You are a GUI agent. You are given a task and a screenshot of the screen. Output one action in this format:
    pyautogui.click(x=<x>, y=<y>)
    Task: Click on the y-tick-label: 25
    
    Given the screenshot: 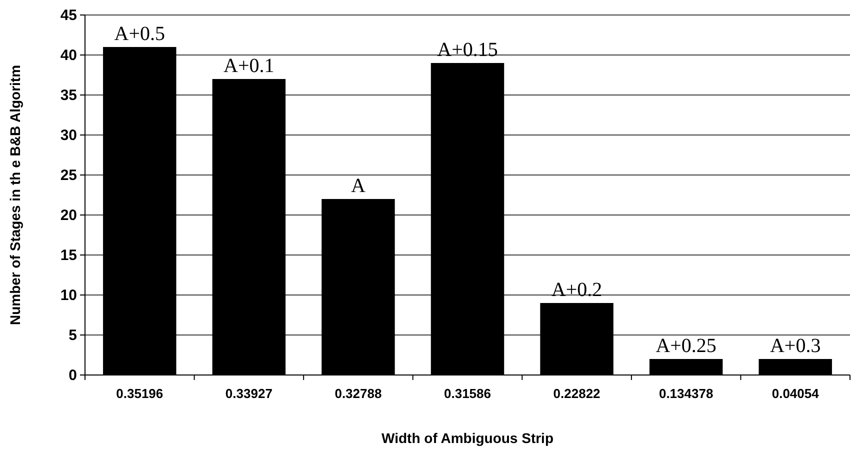 What is the action you would take?
    pyautogui.click(x=68, y=175)
    